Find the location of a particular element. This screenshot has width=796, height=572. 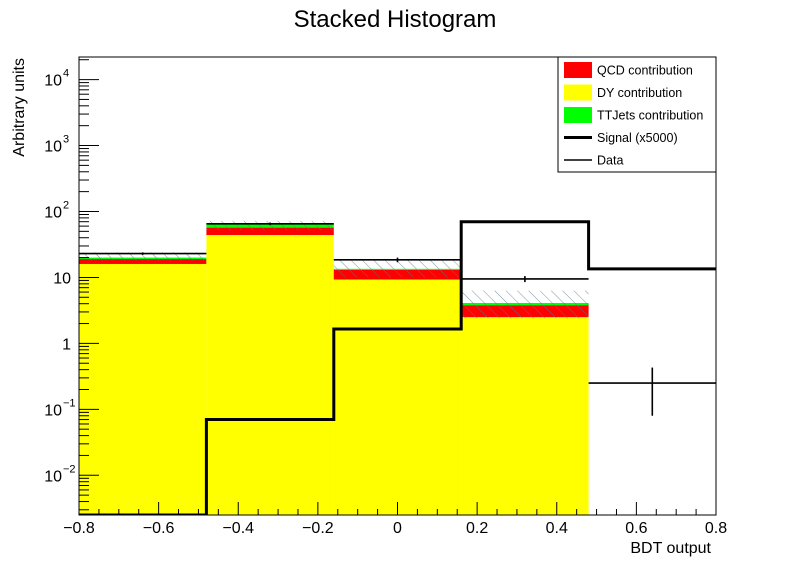

y-tick-exponent-4: 2 is located at coordinates (66, 205).